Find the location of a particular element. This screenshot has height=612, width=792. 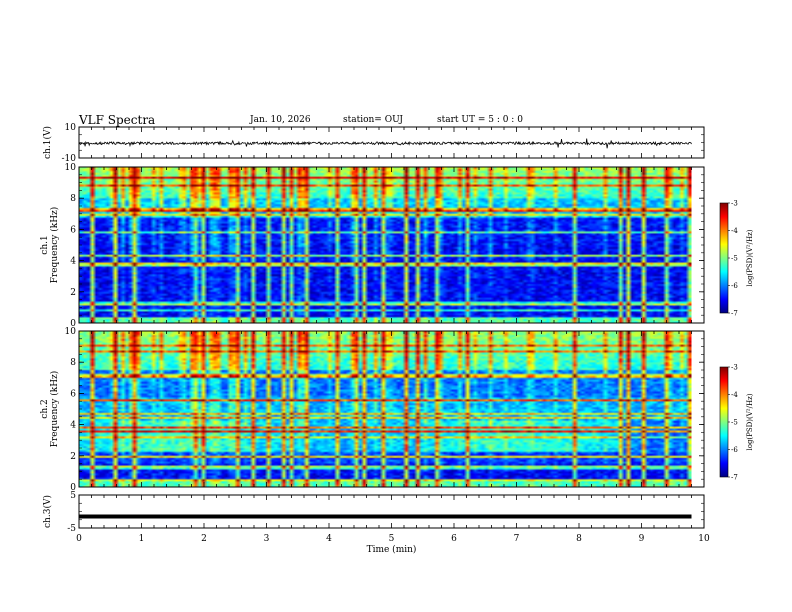

start-time-label: start UT = 5 : 0 : 0 is located at coordinates (480, 120).